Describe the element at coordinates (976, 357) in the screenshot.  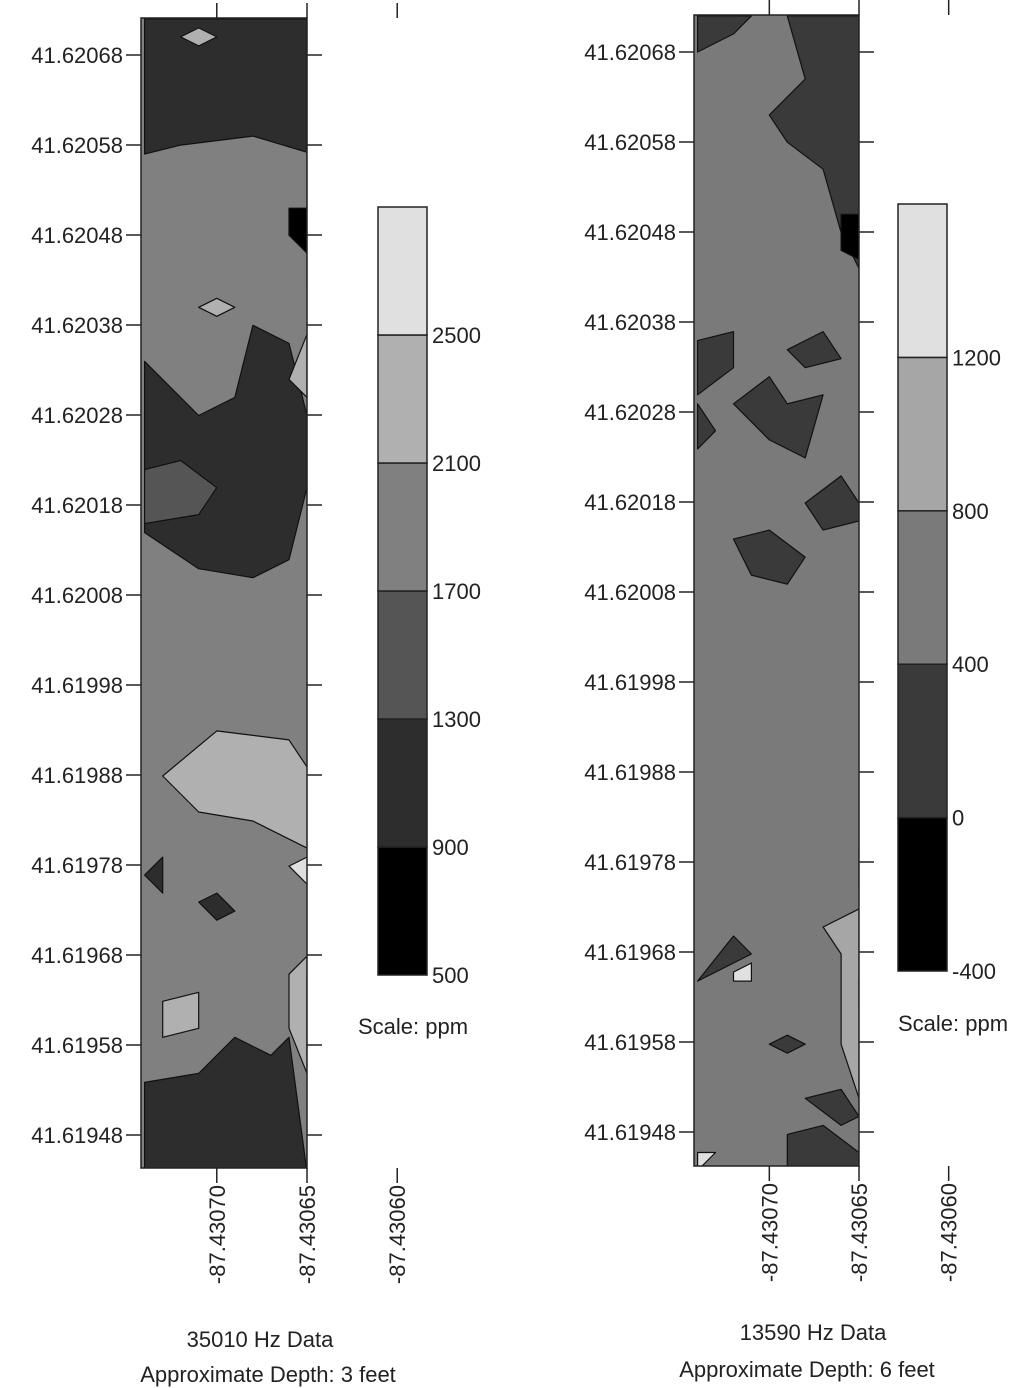
I see `colorbar-tick-label: 1200` at that location.